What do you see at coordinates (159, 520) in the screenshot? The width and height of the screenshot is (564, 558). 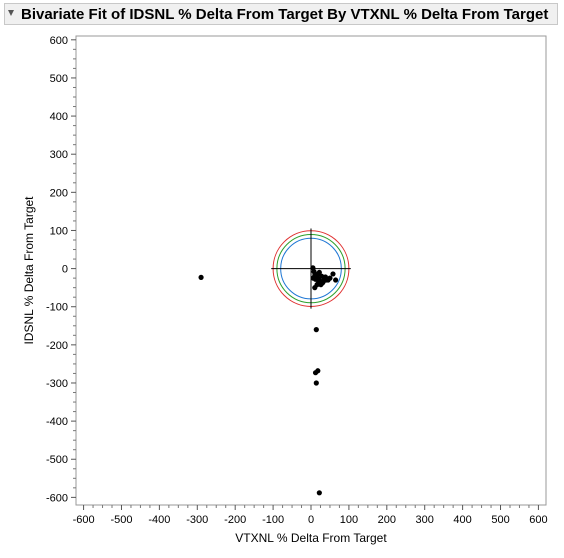 I see `x-tick-label: -400` at bounding box center [159, 520].